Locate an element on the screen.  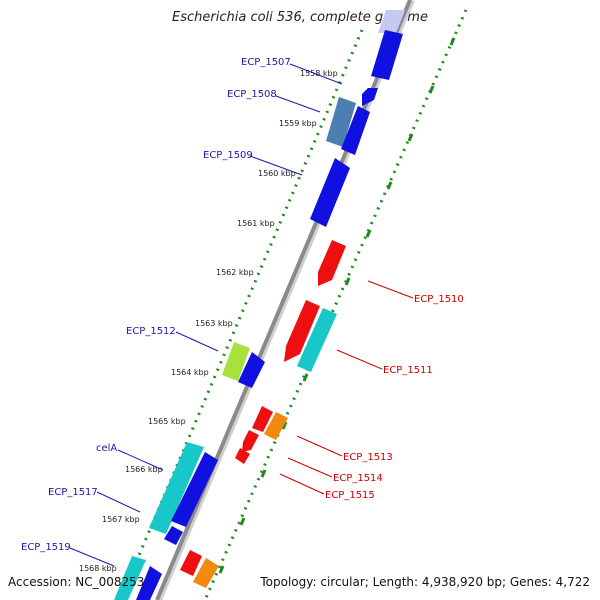
gene-block-ecp1512 is located at coordinates (236, 361).